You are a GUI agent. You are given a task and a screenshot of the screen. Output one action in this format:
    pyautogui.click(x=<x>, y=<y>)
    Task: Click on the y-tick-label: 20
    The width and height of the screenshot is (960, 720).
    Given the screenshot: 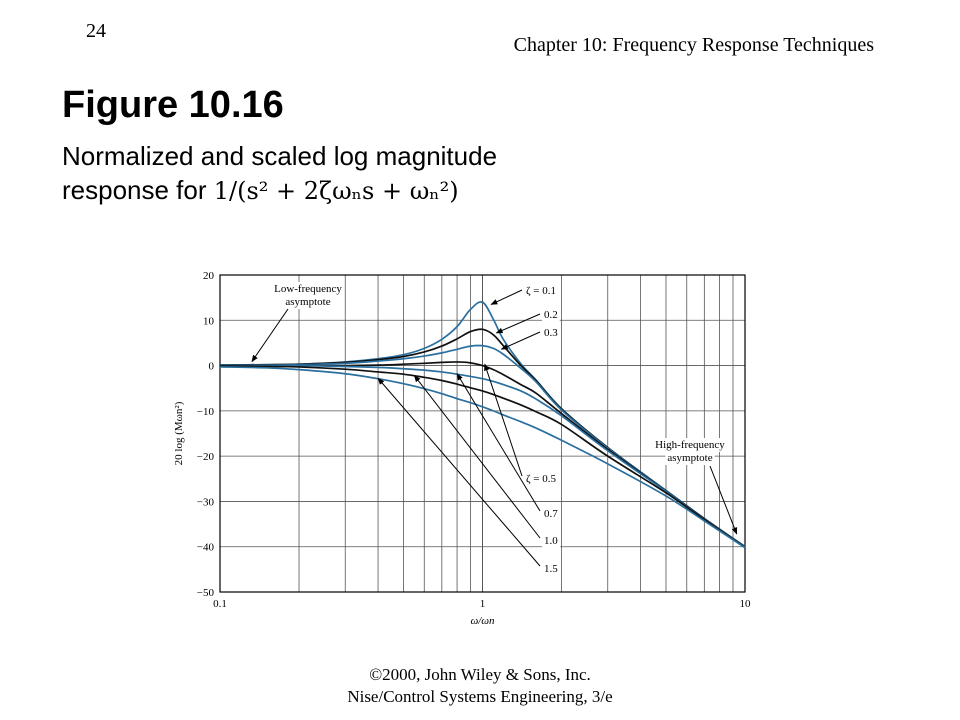 What is the action you would take?
    pyautogui.click(x=209, y=276)
    